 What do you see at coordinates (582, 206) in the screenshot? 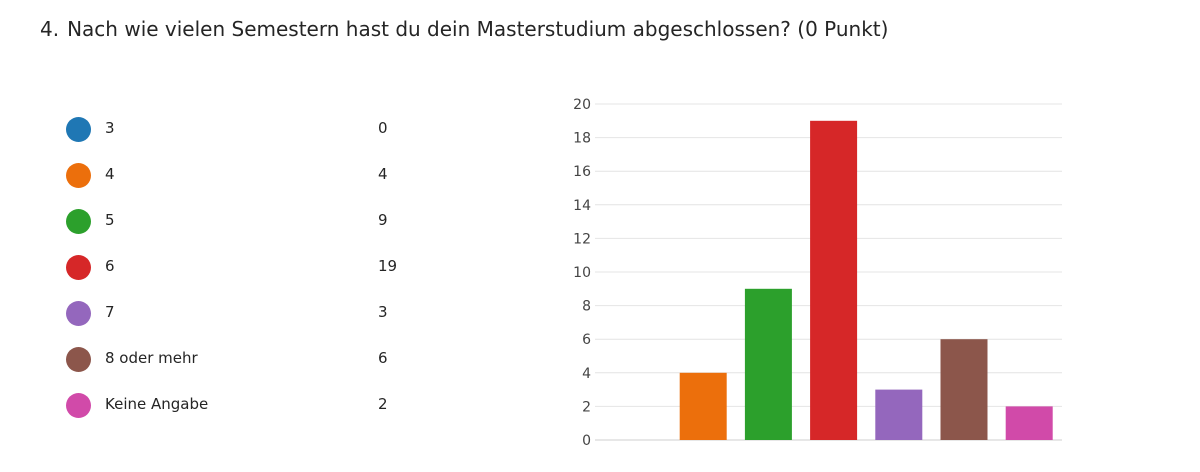
I see `y-tick-label: 14` at bounding box center [582, 206].